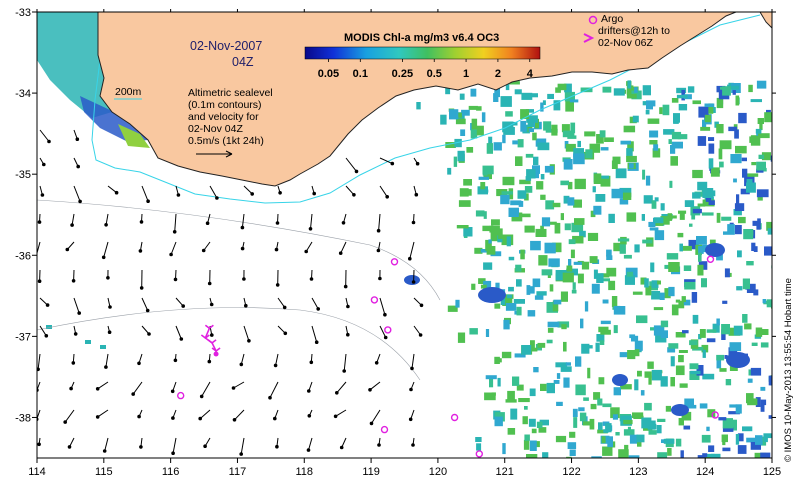 This screenshot has height=500, width=800. Describe the element at coordinates (328, 74) in the screenshot. I see `colorbar-tick-label: 0.05` at that location.